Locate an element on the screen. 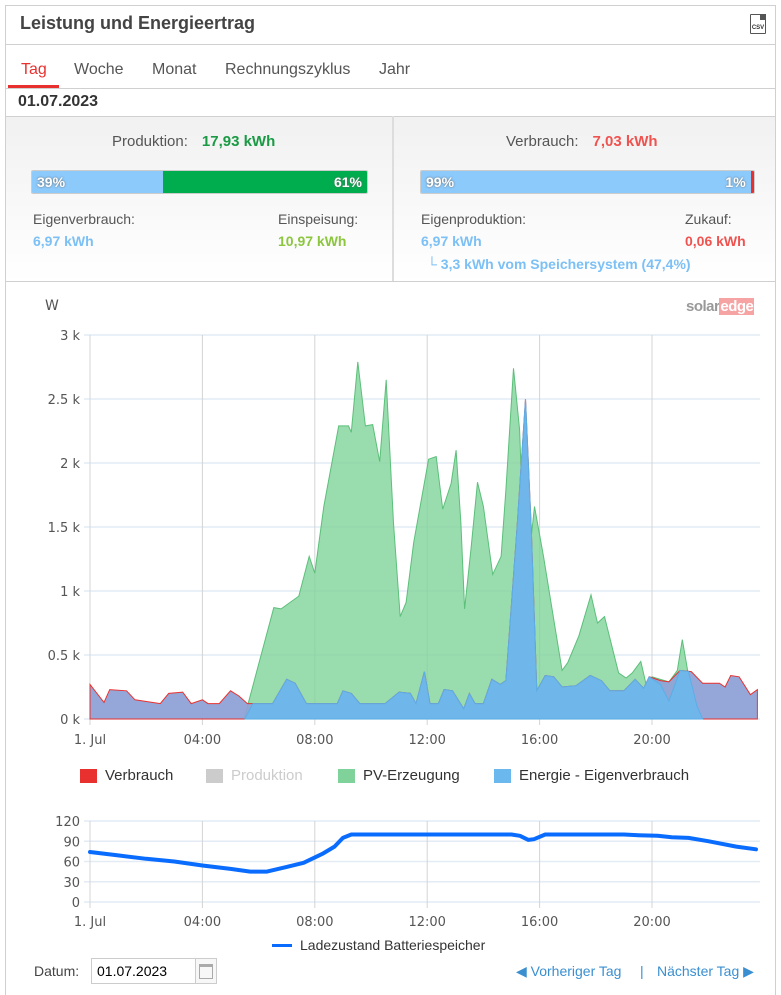 The height and width of the screenshot is (995, 781). consumption-value: 7,03 kWh is located at coordinates (625, 141).